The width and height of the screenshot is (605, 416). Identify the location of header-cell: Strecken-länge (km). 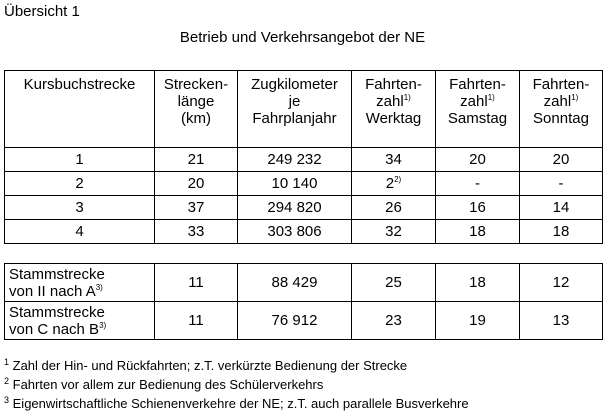
(196, 109).